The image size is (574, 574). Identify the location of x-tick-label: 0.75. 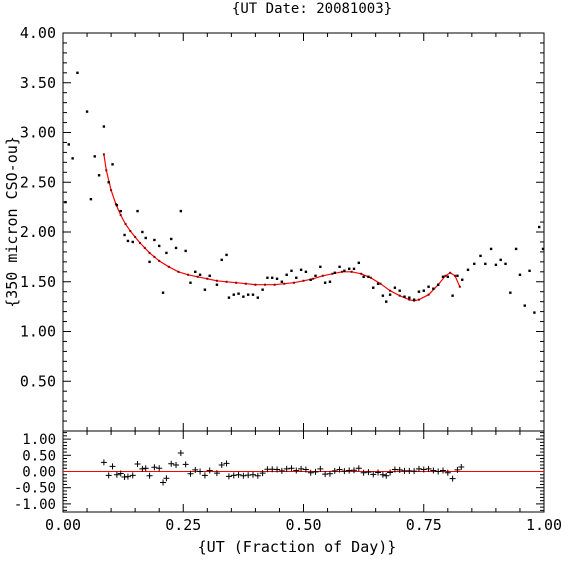
(424, 525).